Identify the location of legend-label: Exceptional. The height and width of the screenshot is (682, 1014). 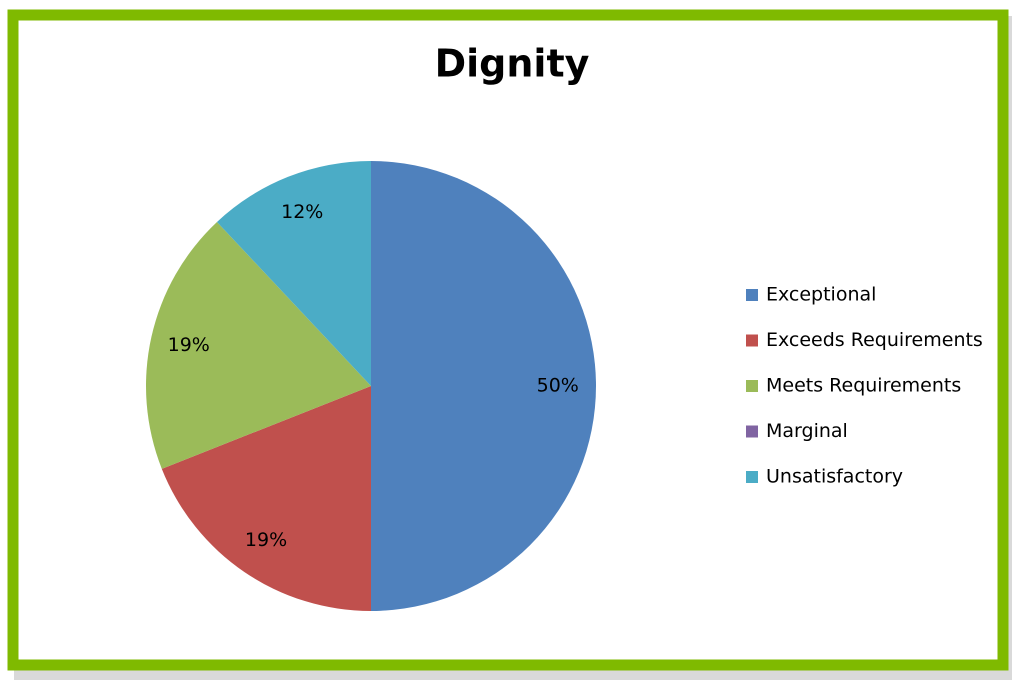
(821, 295).